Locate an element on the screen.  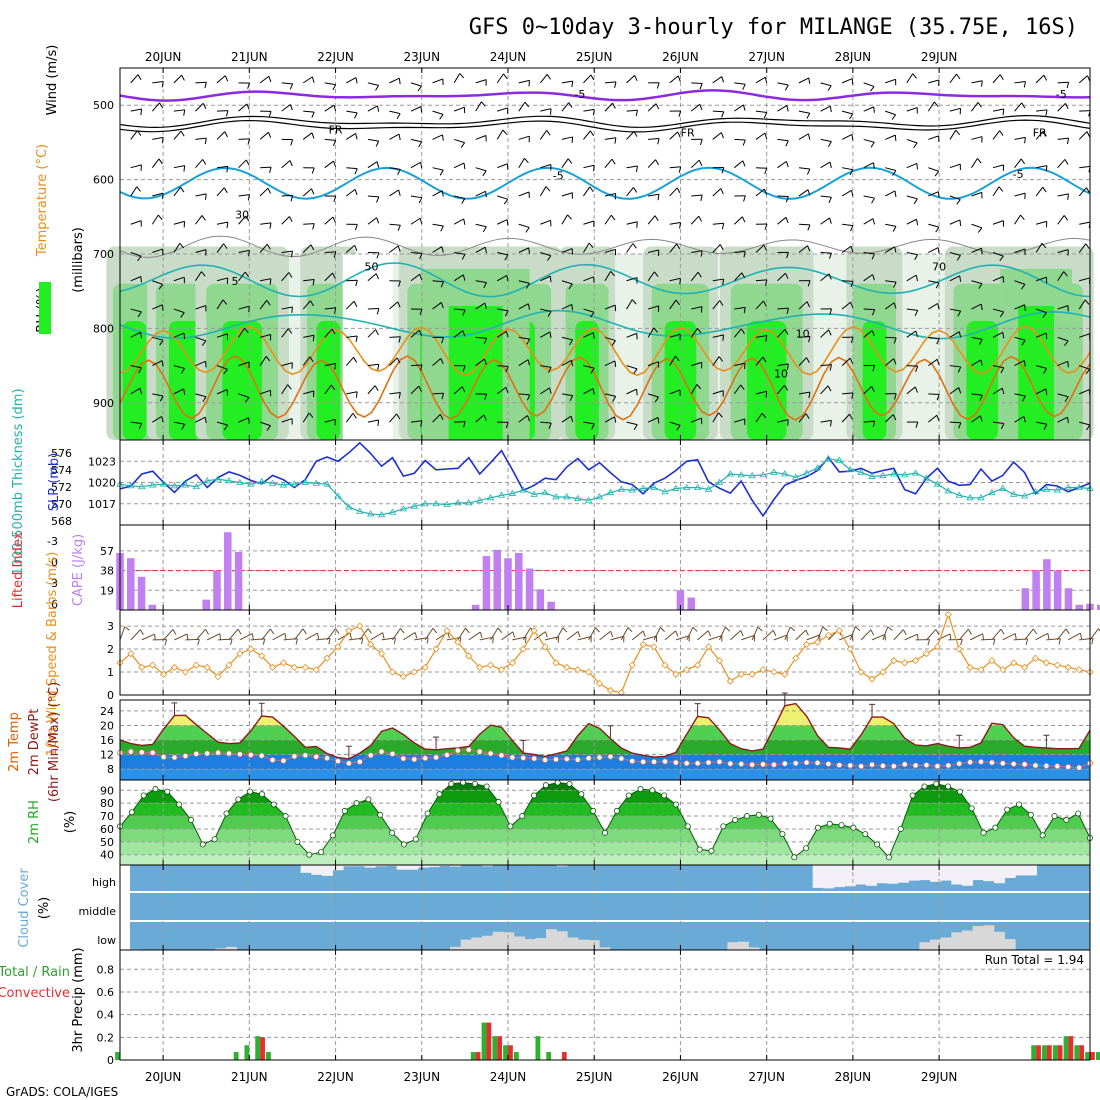
x-date-label-bottom: 27JUN is located at coordinates (766, 1077).